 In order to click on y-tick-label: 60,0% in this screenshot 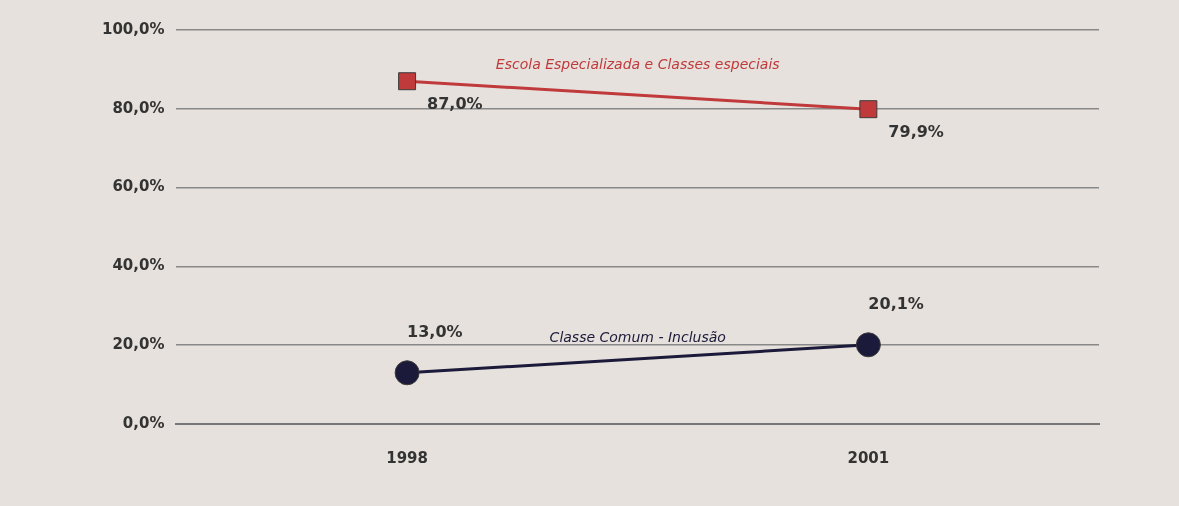, I will do `click(138, 186)`.